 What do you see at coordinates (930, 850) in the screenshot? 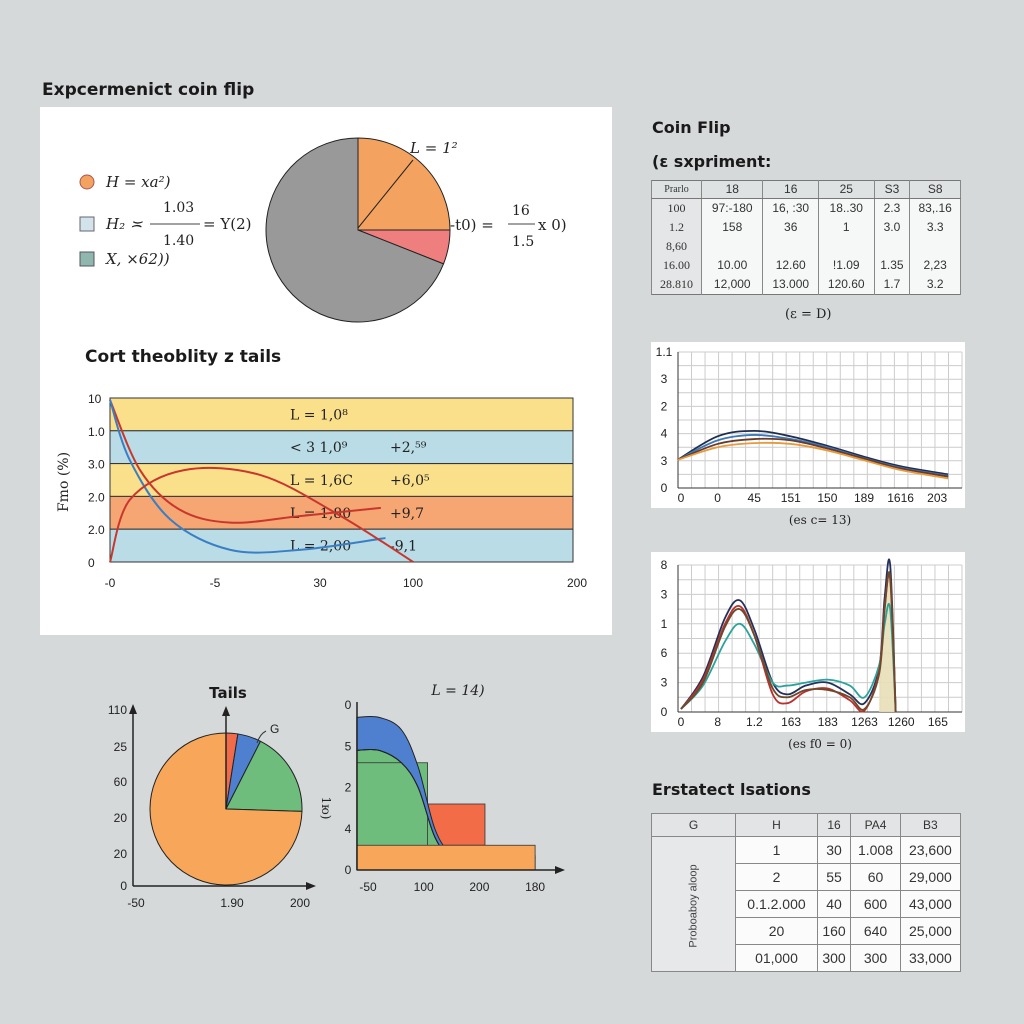
I see `table-cell: 23,600` at bounding box center [930, 850].